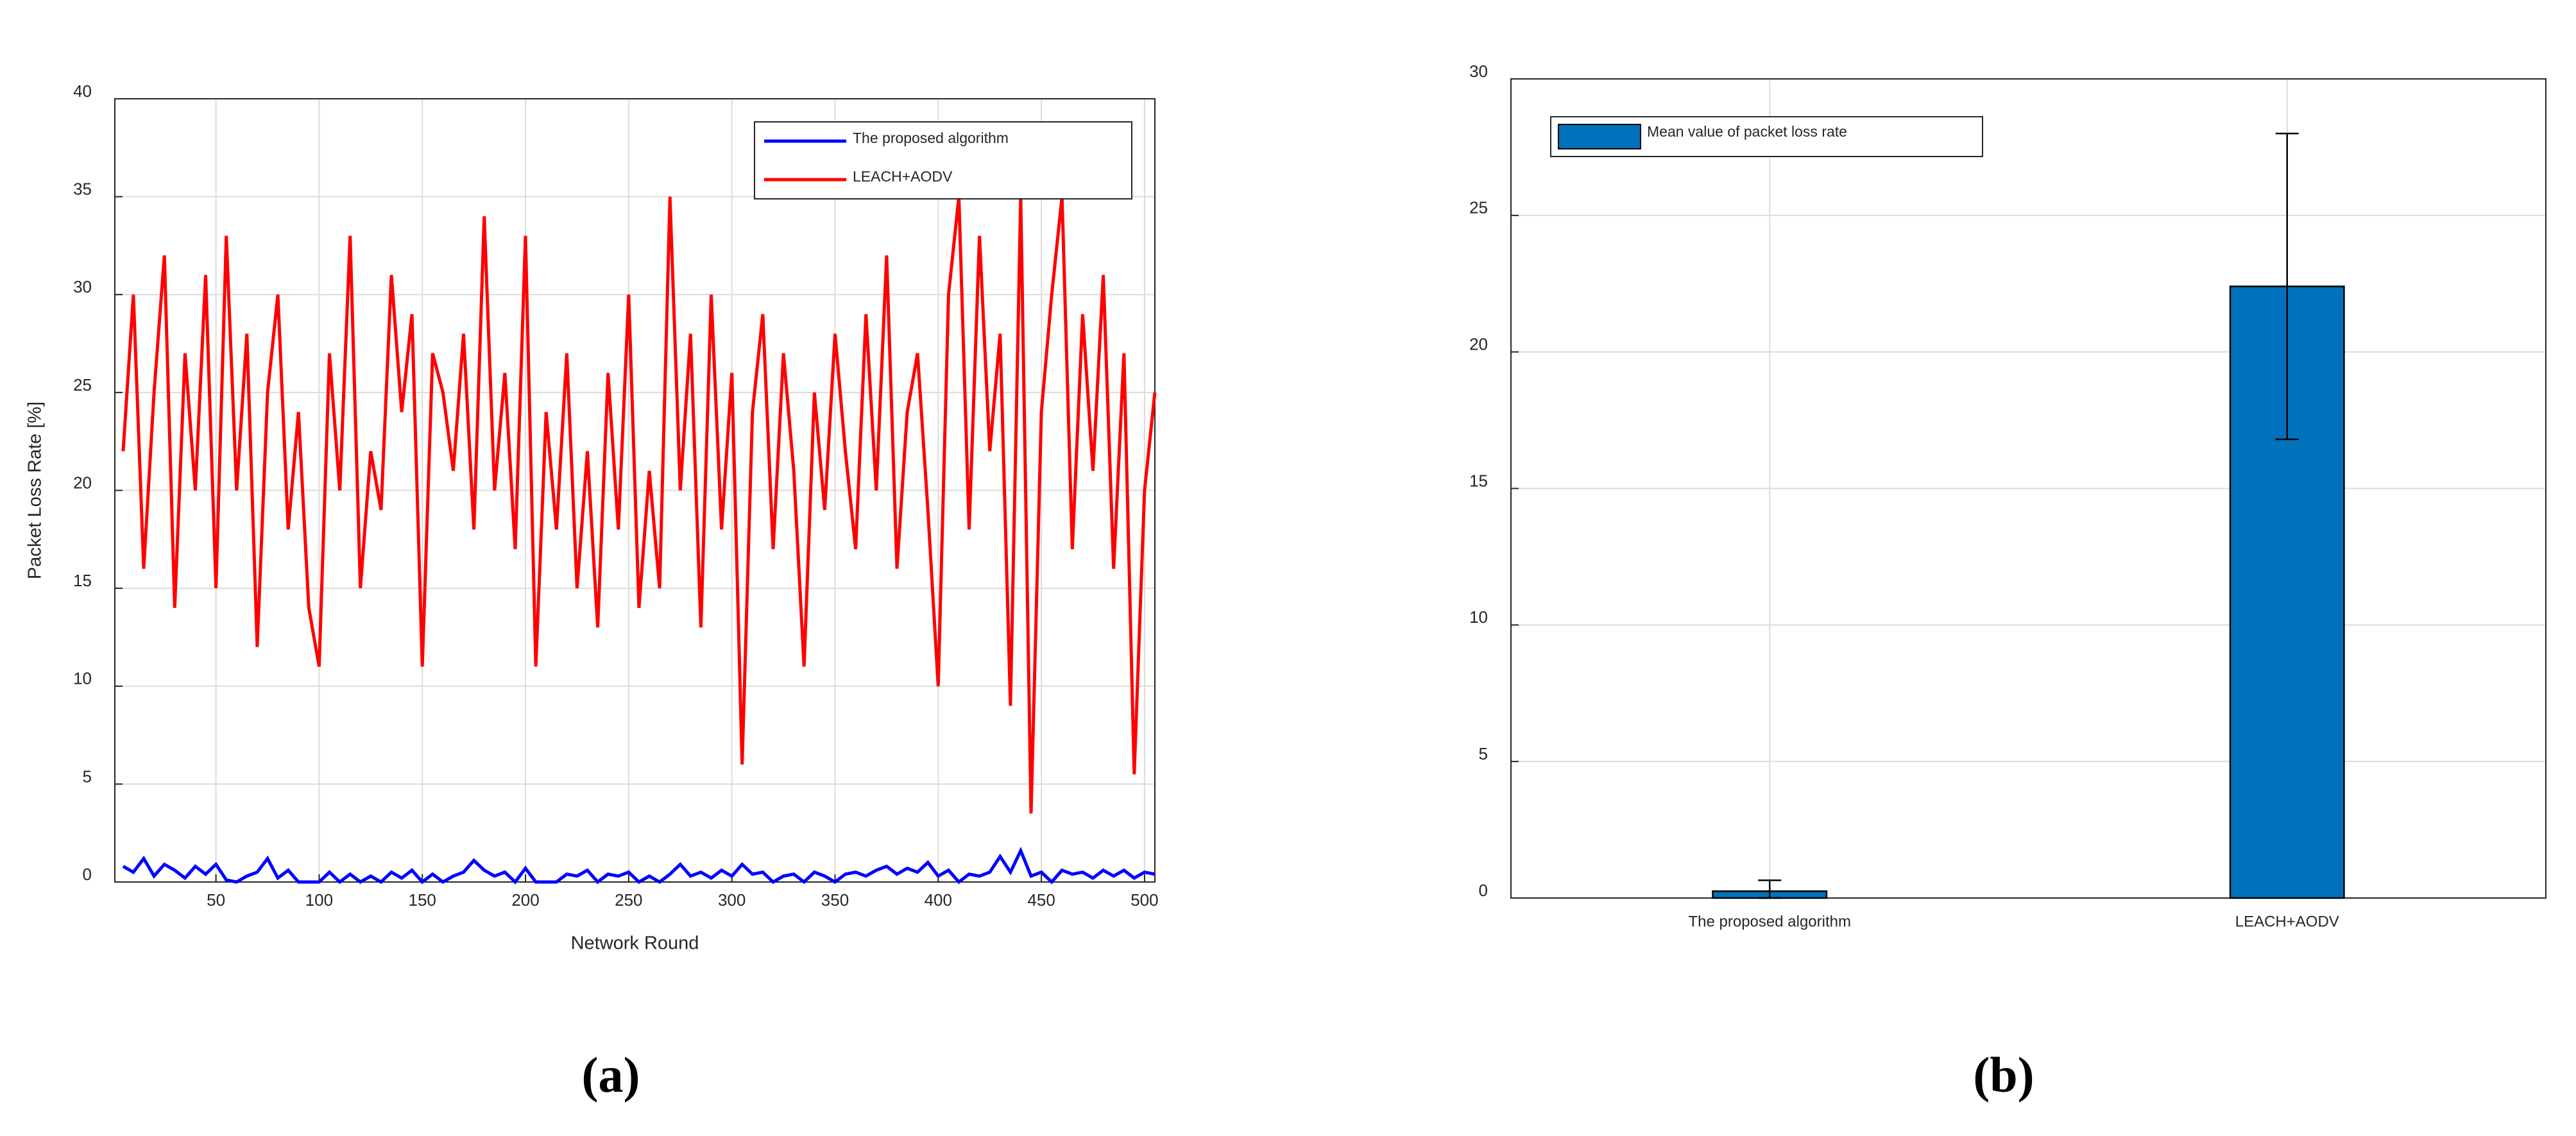  Describe the element at coordinates (82, 189) in the screenshot. I see `y-tick-label: 35` at that location.